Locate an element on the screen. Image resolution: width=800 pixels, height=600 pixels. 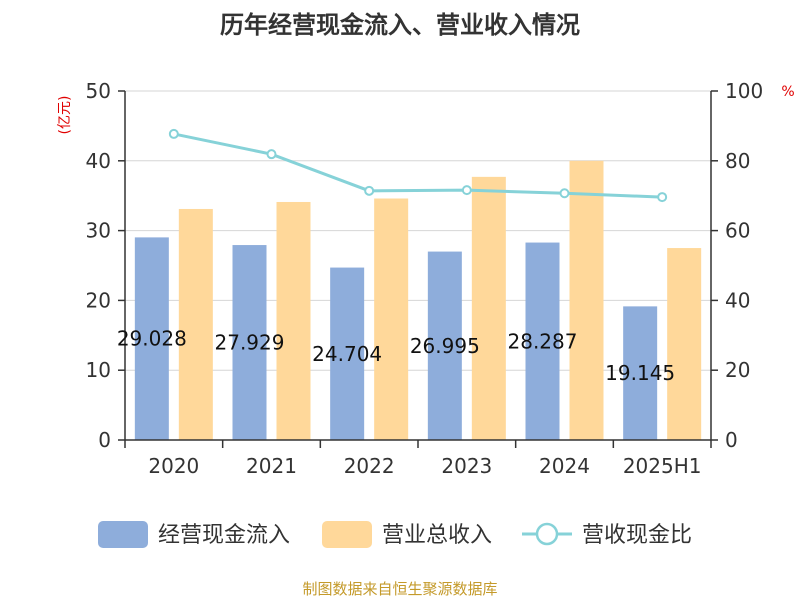
data-label-layer: 29.028 27.929 24.704 26.995 28.287 19.145 is located at coordinates (396, 356).